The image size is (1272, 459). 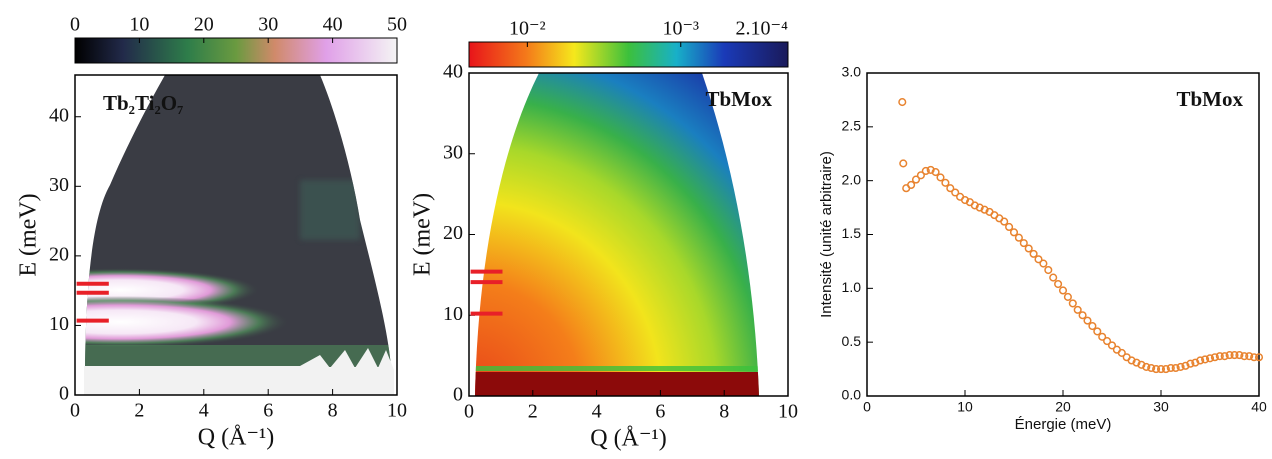 I want to click on colorbar-tick-label: 10⁻³, so click(x=680, y=29).